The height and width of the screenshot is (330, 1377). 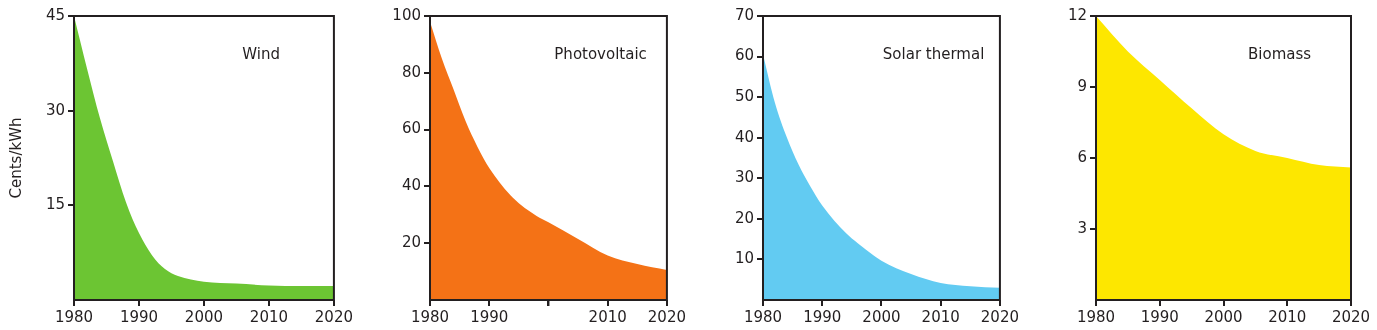 What do you see at coordinates (744, 96) in the screenshot?
I see `y-tick-label: 50` at bounding box center [744, 96].